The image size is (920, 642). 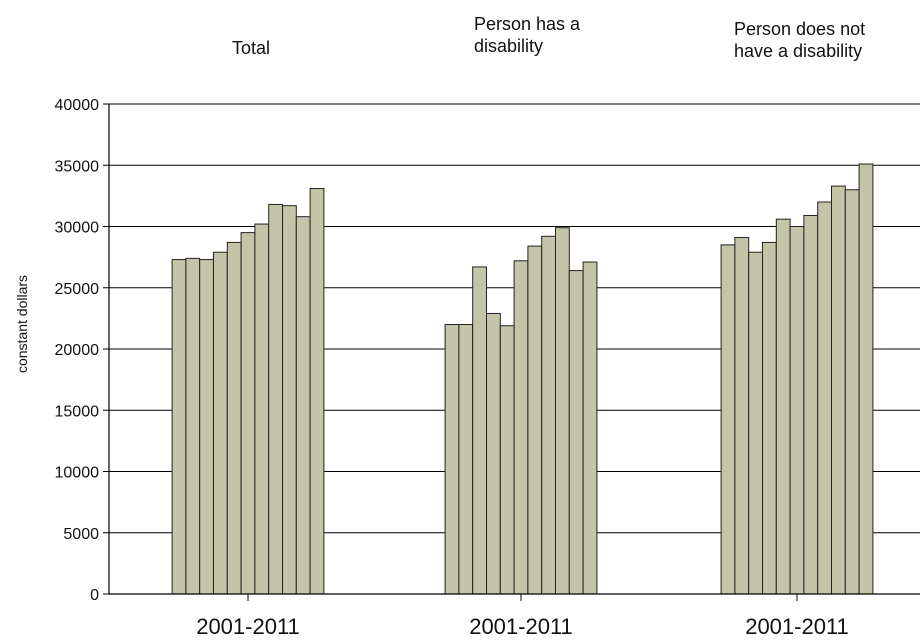 I want to click on y-tick-label: 0, so click(x=94, y=595).